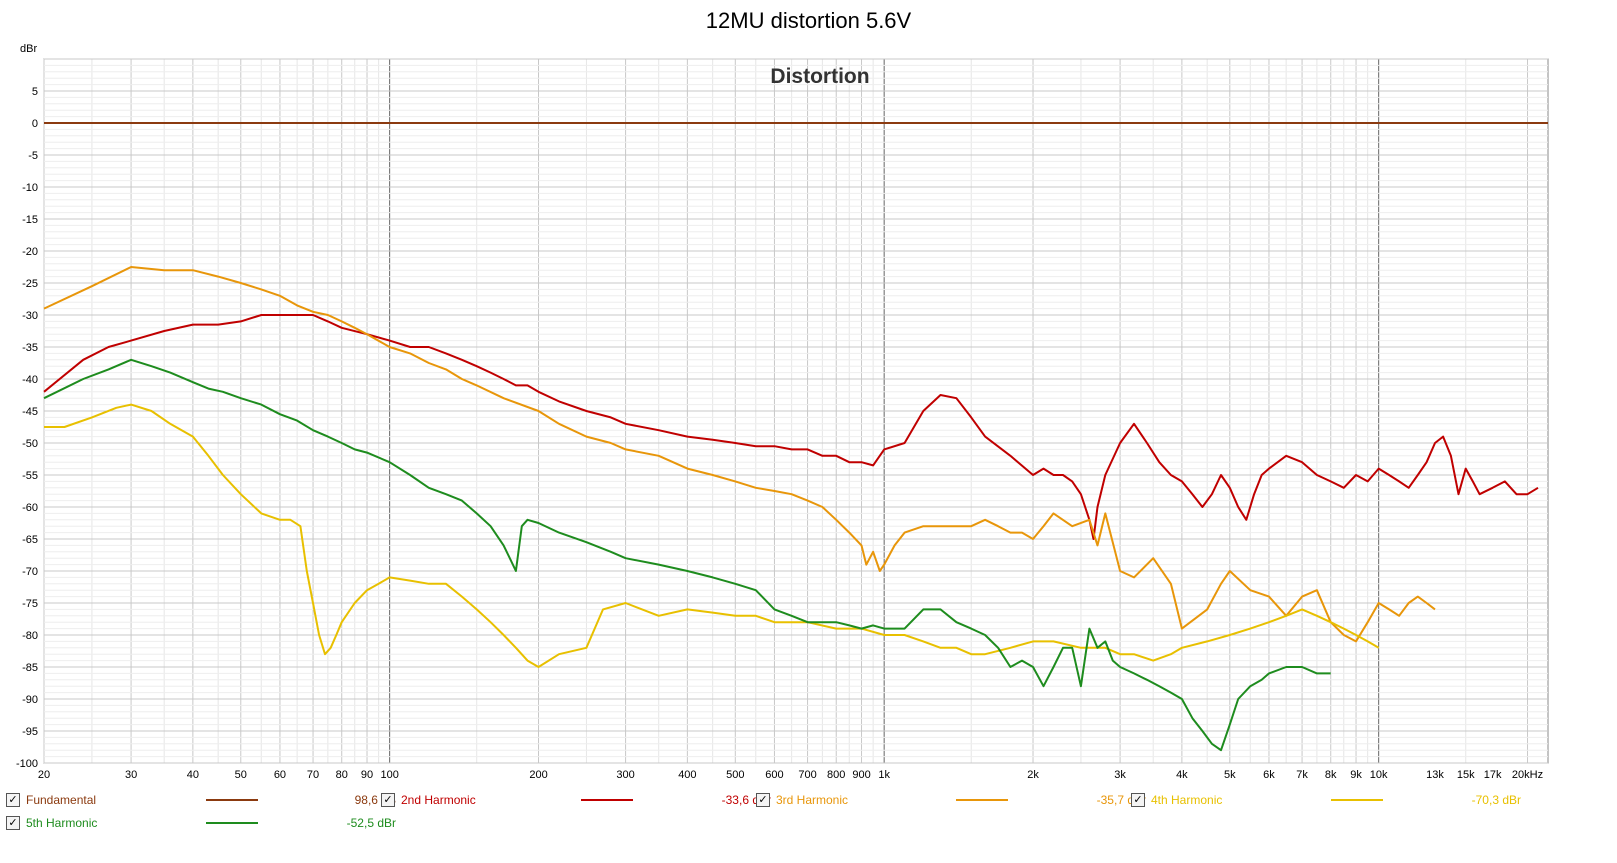 The height and width of the screenshot is (863, 1617). I want to click on checkbox-3rd-harmonic: ✓, so click(763, 800).